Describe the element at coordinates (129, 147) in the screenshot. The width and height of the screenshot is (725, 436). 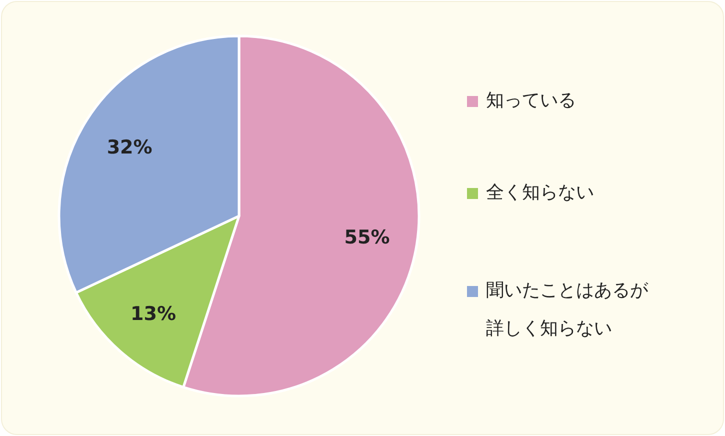
I see `data-label: 32%` at that location.